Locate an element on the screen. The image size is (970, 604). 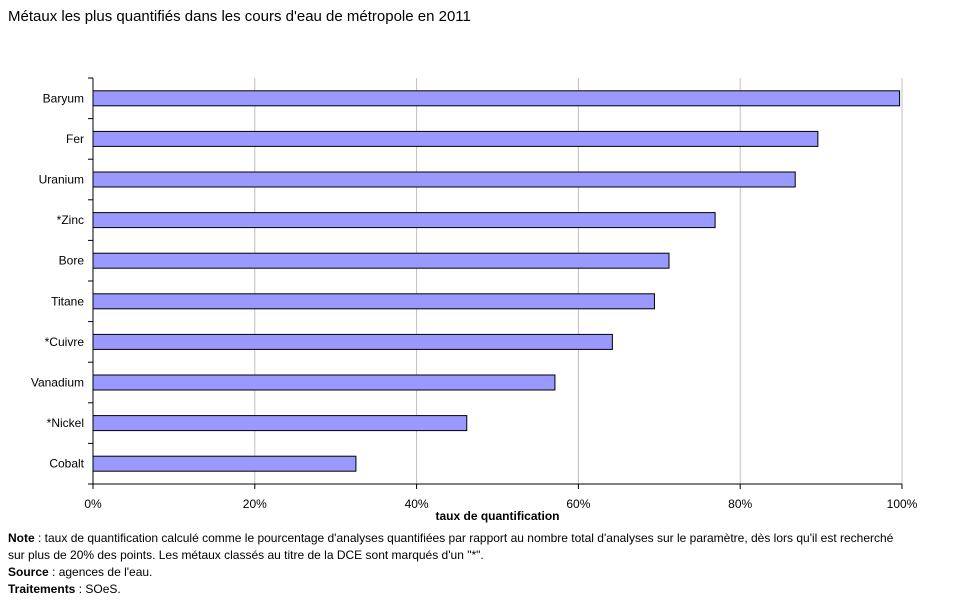
category-label: Uranium is located at coordinates (61, 180).